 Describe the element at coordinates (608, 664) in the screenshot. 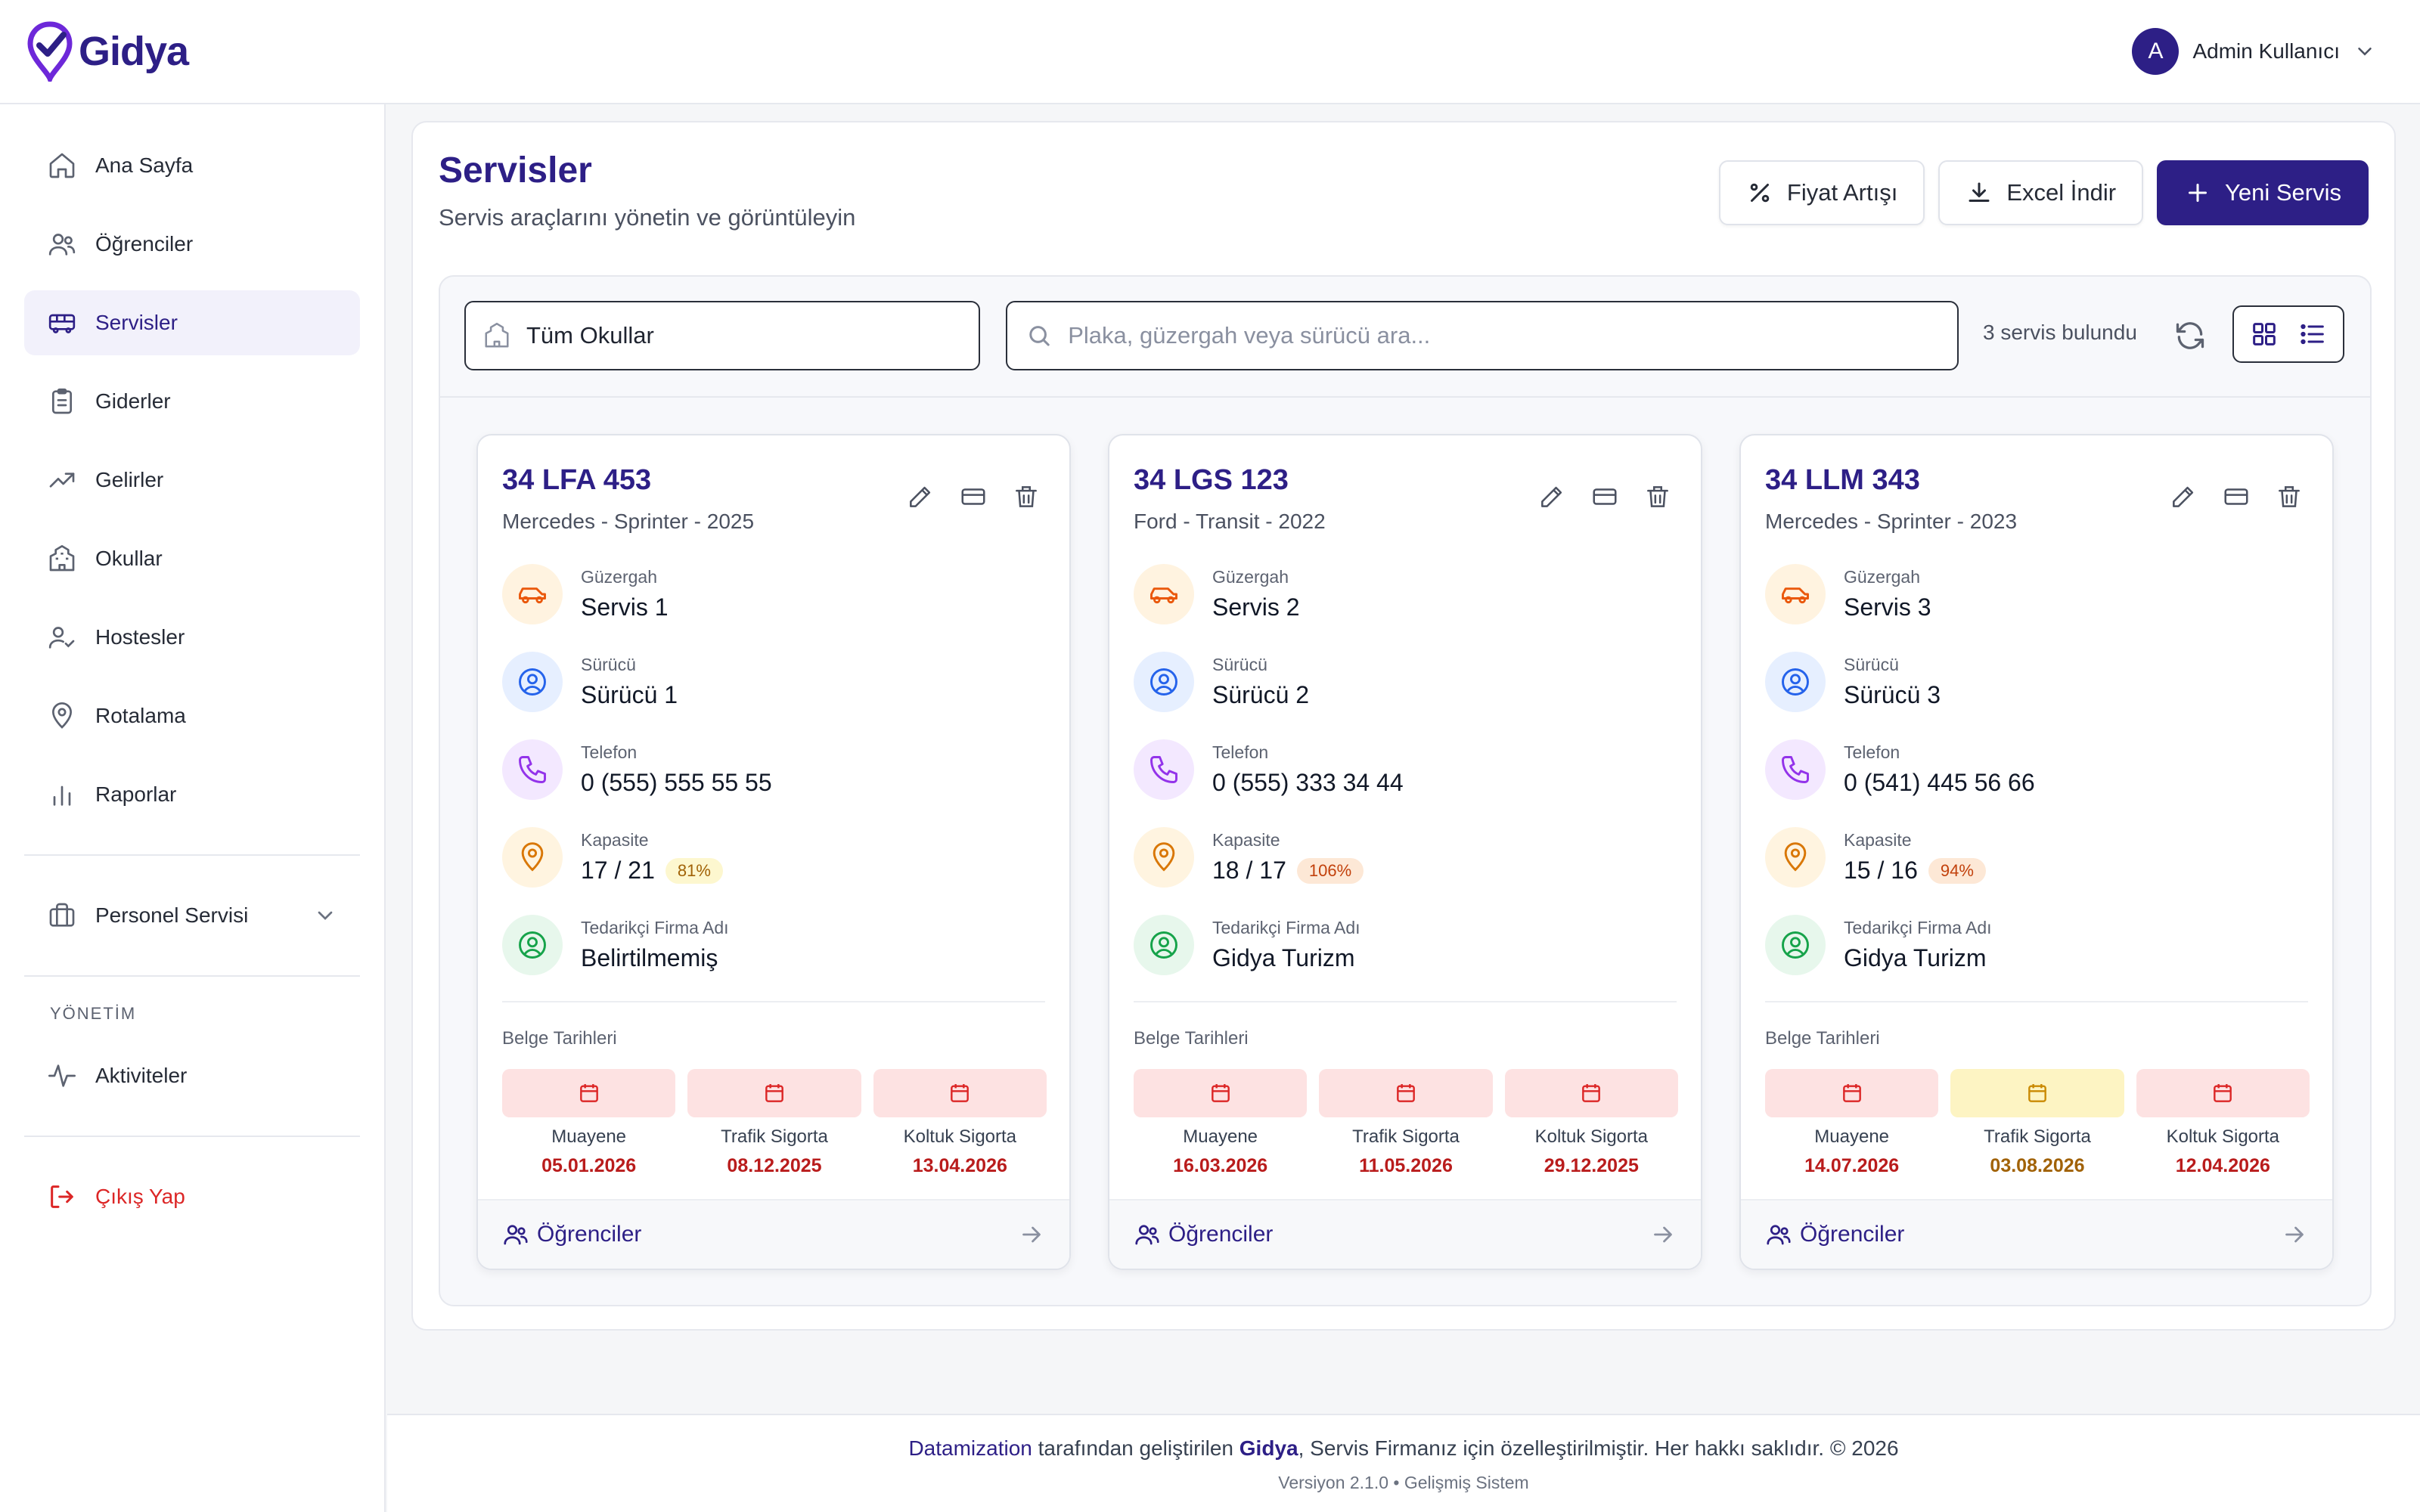

I see `info-label: Sürücü` at that location.